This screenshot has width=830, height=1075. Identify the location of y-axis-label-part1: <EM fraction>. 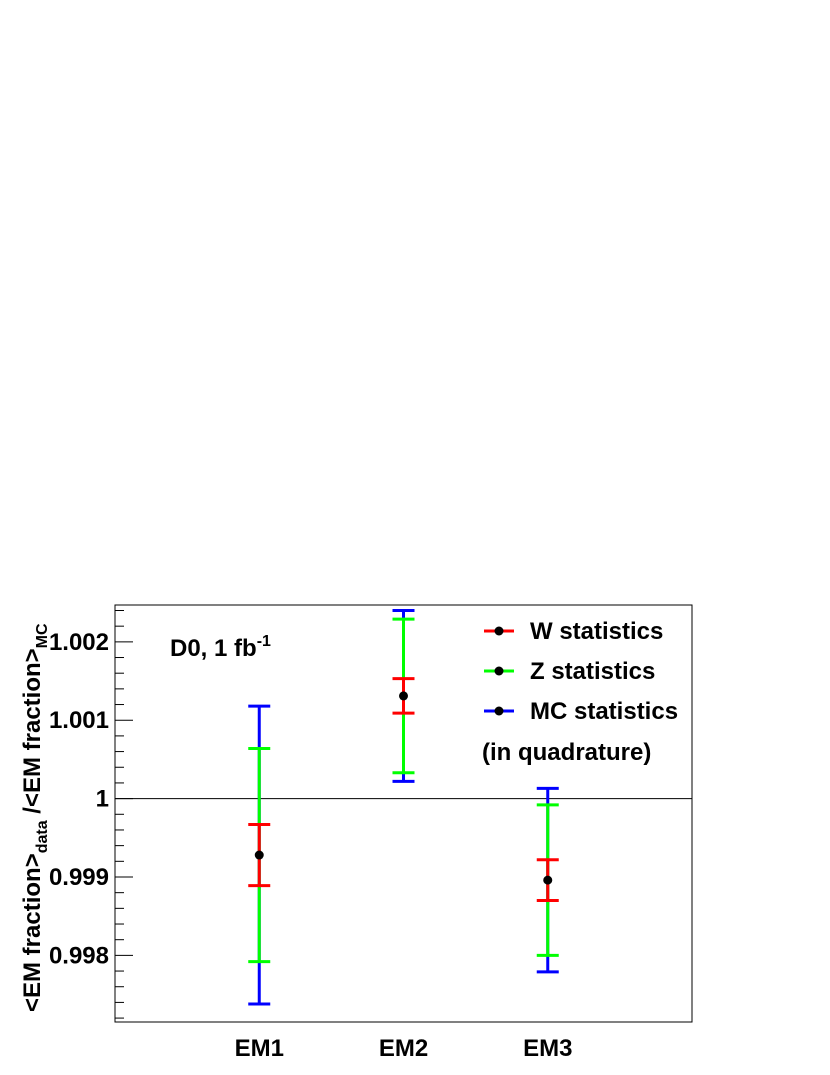
(32, 932).